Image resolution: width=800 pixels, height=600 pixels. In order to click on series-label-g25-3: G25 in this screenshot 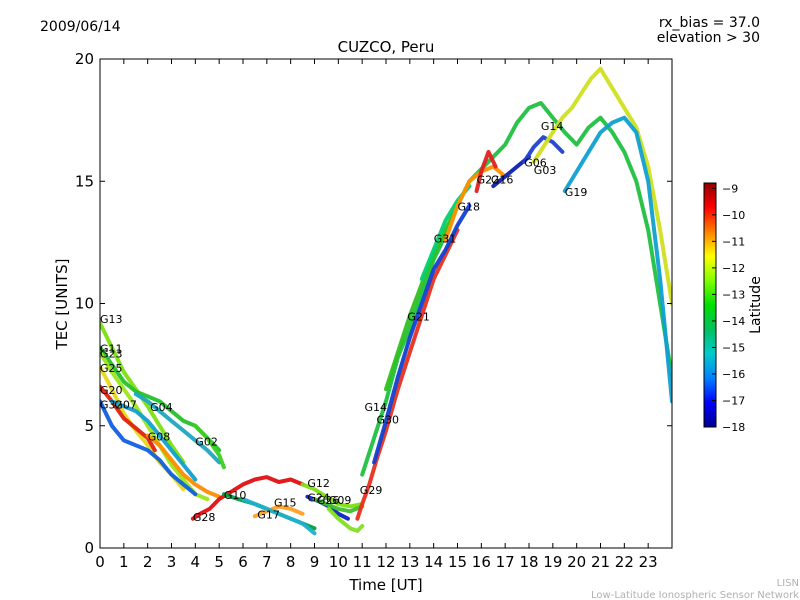, I will do `click(111, 368)`.